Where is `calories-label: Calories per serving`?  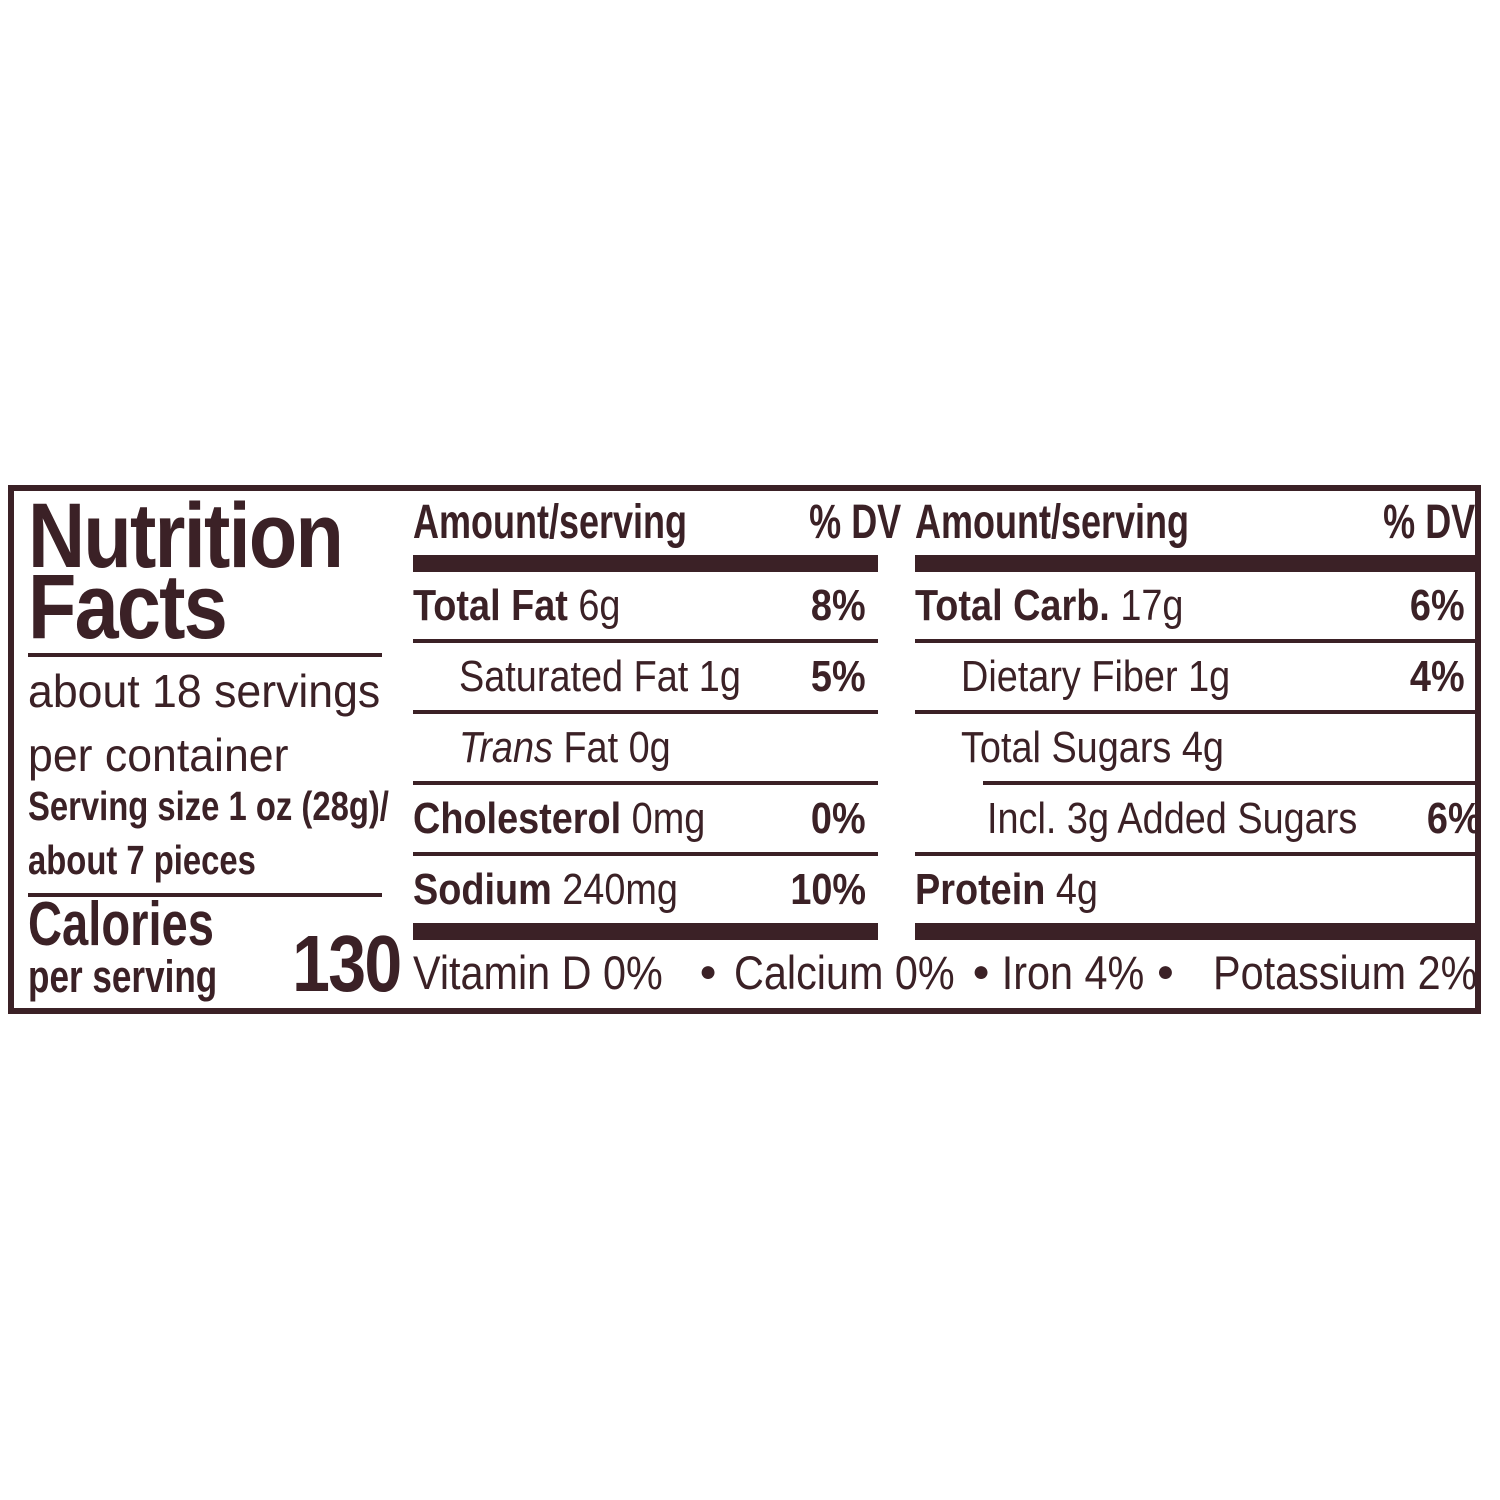 calories-label: Calories per serving is located at coordinates (150, 946).